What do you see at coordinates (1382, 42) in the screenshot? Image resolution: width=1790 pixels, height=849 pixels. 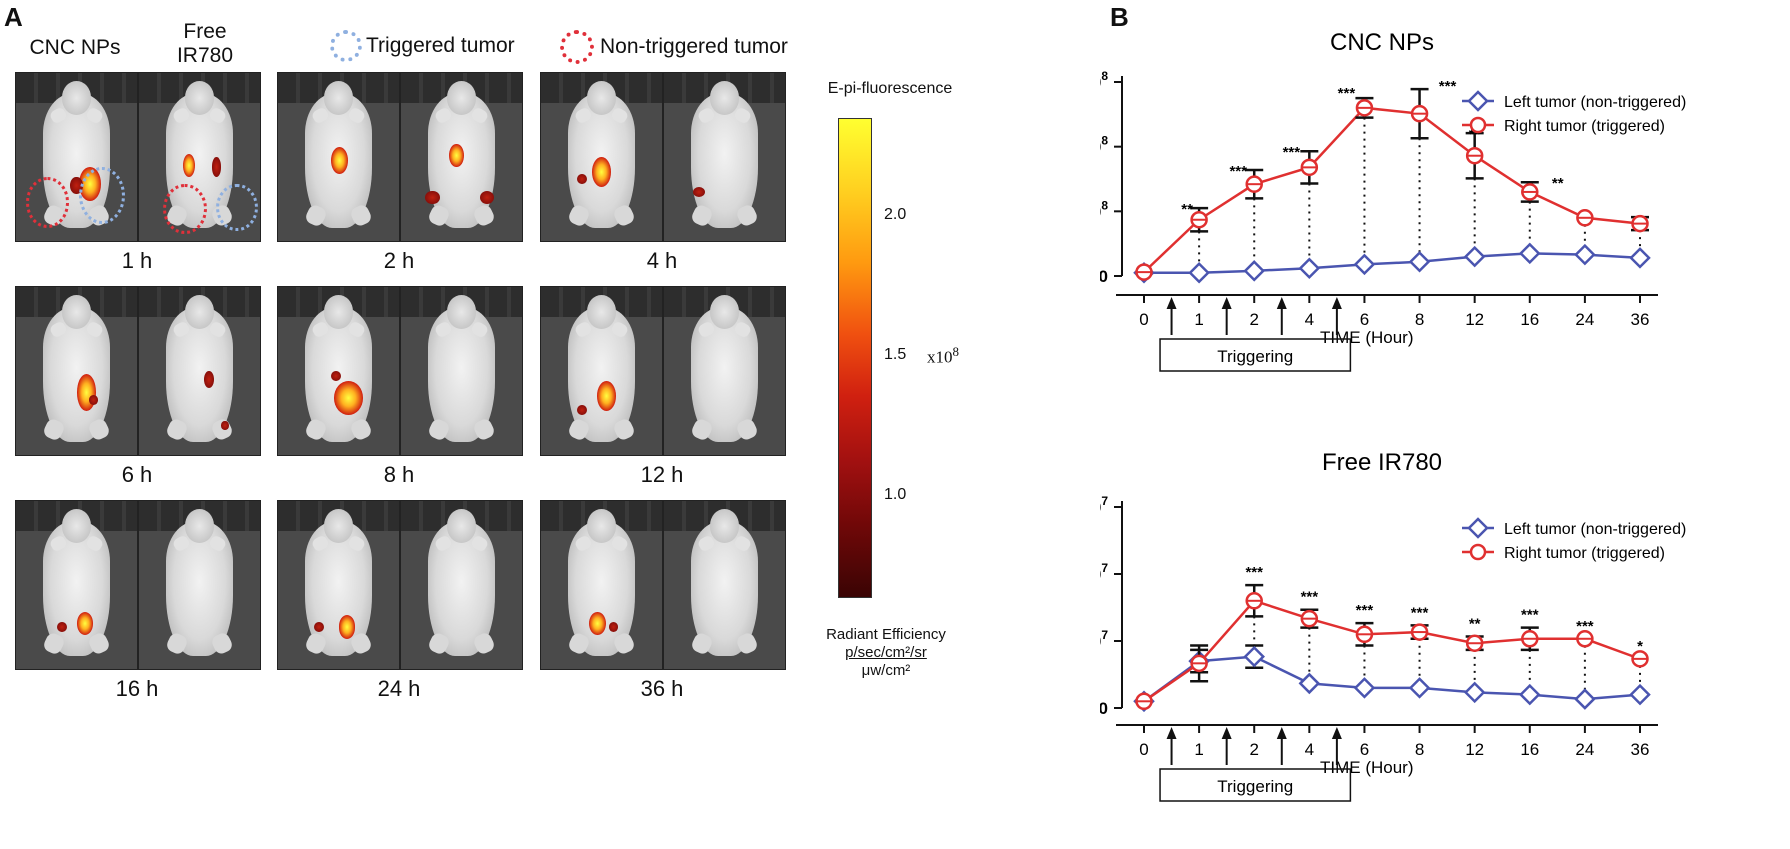 I see `chart-title: CNC NPs` at bounding box center [1382, 42].